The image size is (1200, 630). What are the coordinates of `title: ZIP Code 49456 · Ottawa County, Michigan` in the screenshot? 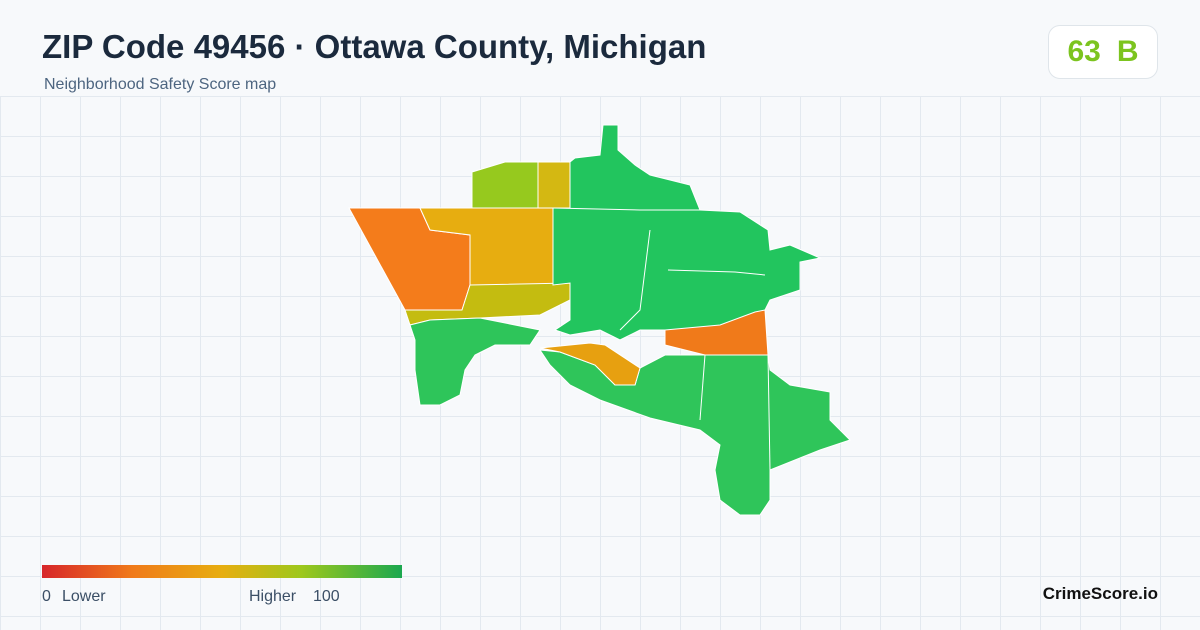 It's located at (374, 46).